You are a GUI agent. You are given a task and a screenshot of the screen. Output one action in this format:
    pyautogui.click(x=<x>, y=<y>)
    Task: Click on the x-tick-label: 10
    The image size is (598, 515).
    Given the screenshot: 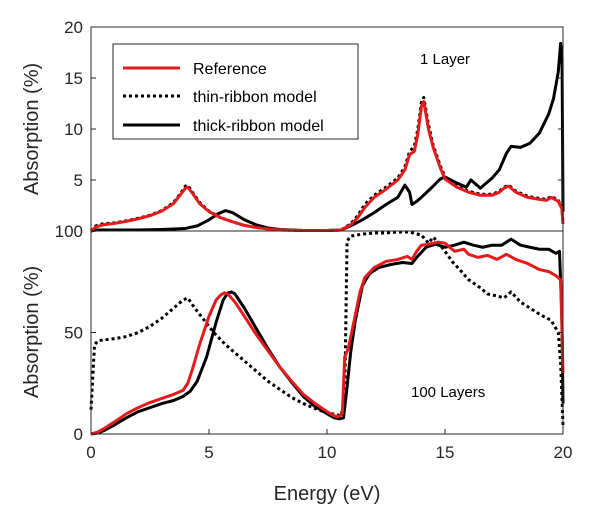 What is the action you would take?
    pyautogui.click(x=327, y=452)
    